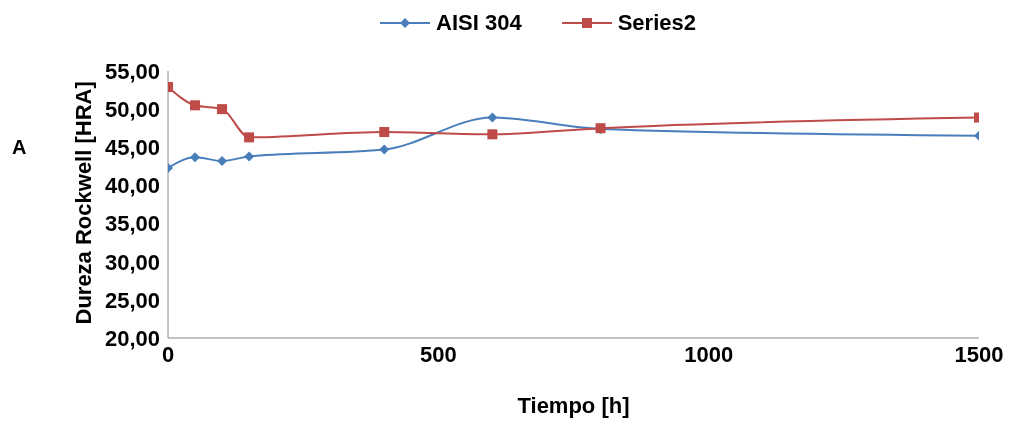 The image size is (1027, 427). What do you see at coordinates (132, 338) in the screenshot?
I see `y-tick-label: 20,00` at bounding box center [132, 338].